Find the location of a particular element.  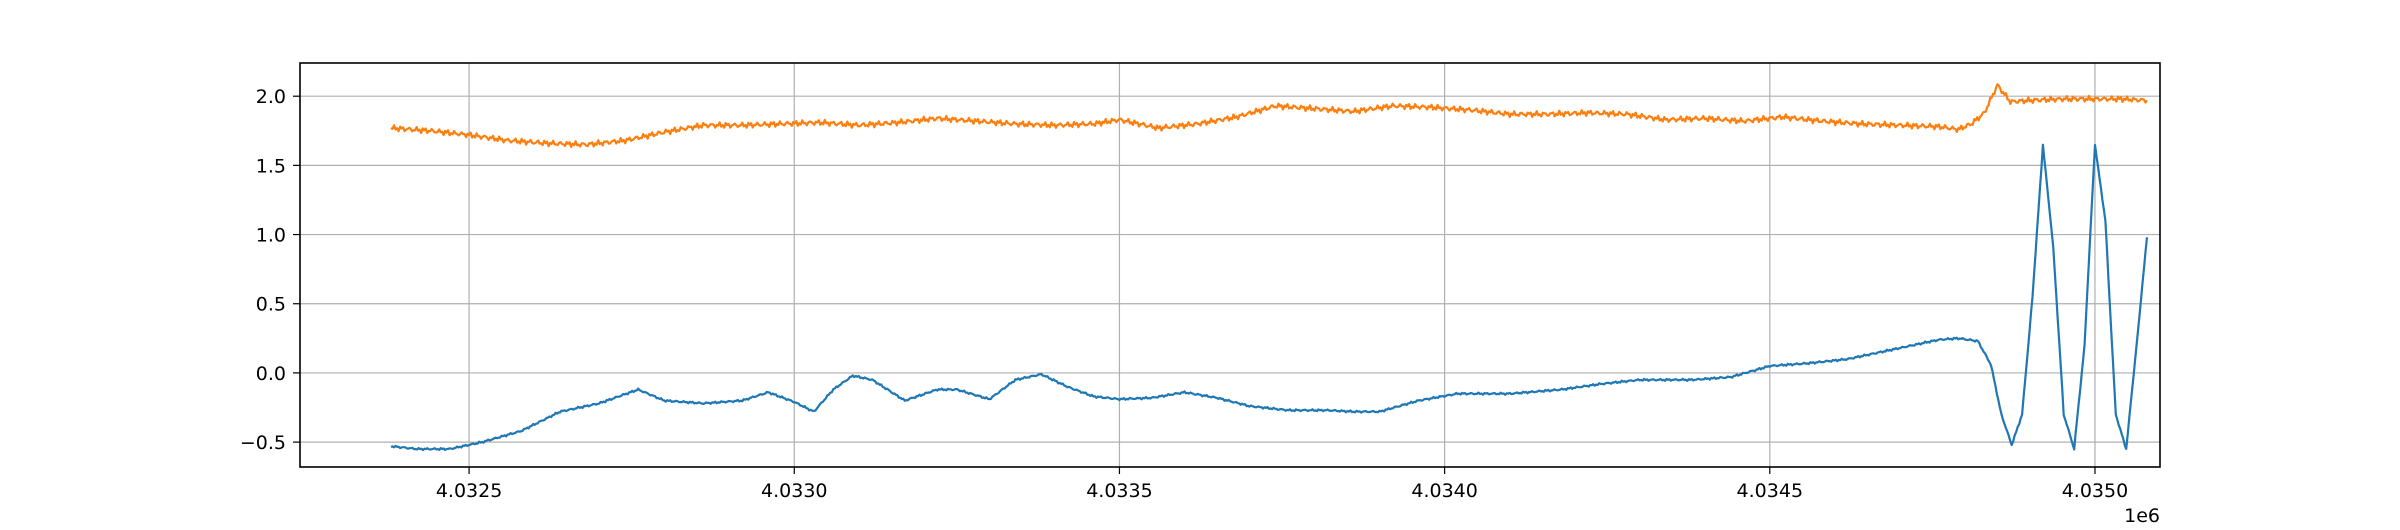

y-tick-label: 1.5 is located at coordinates (271, 166).